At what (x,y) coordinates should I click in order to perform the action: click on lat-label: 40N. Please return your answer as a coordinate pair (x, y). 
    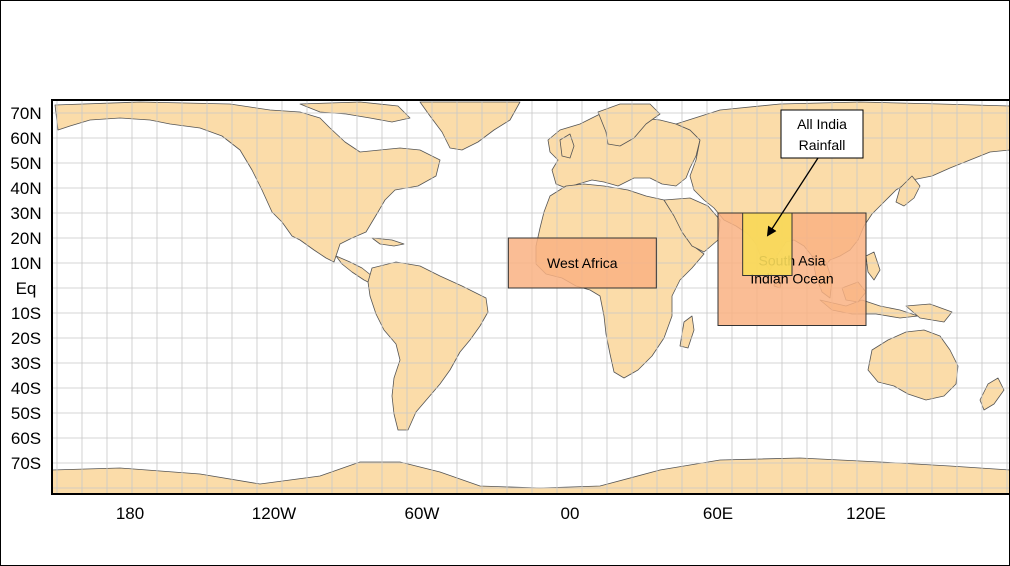
    Looking at the image, I should click on (25, 188).